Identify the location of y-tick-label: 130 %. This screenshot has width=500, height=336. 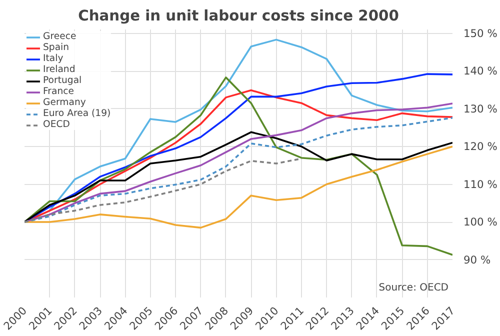
(481, 109).